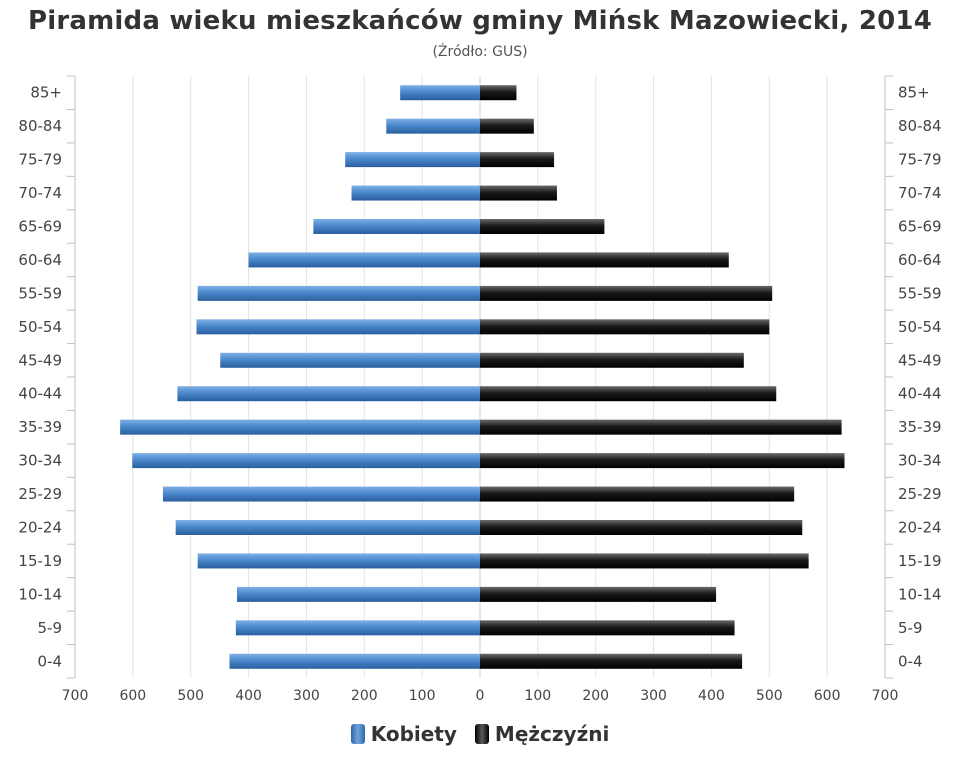 The width and height of the screenshot is (960, 768). I want to click on chart-legend: Kobiety Mężczyźni, so click(480, 734).